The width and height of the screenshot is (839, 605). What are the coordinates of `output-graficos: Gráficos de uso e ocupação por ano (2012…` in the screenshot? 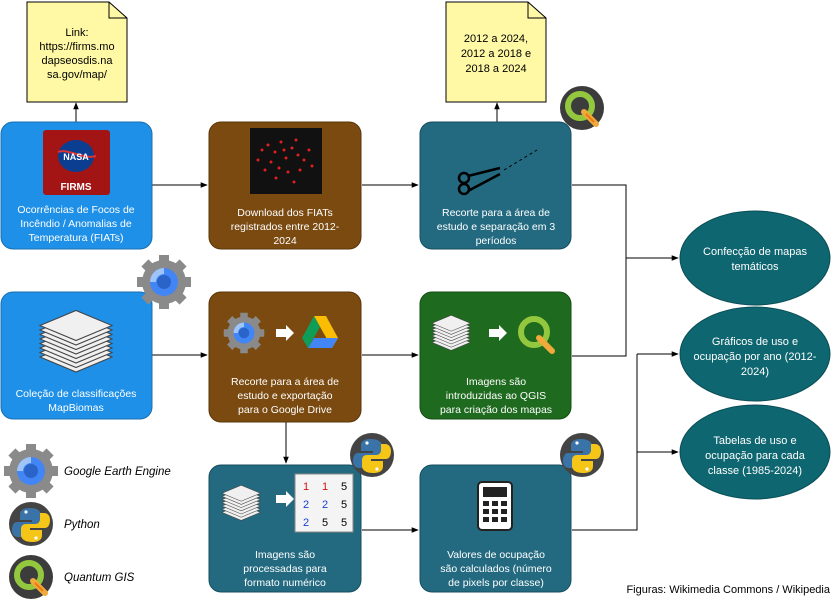 It's located at (755, 354).